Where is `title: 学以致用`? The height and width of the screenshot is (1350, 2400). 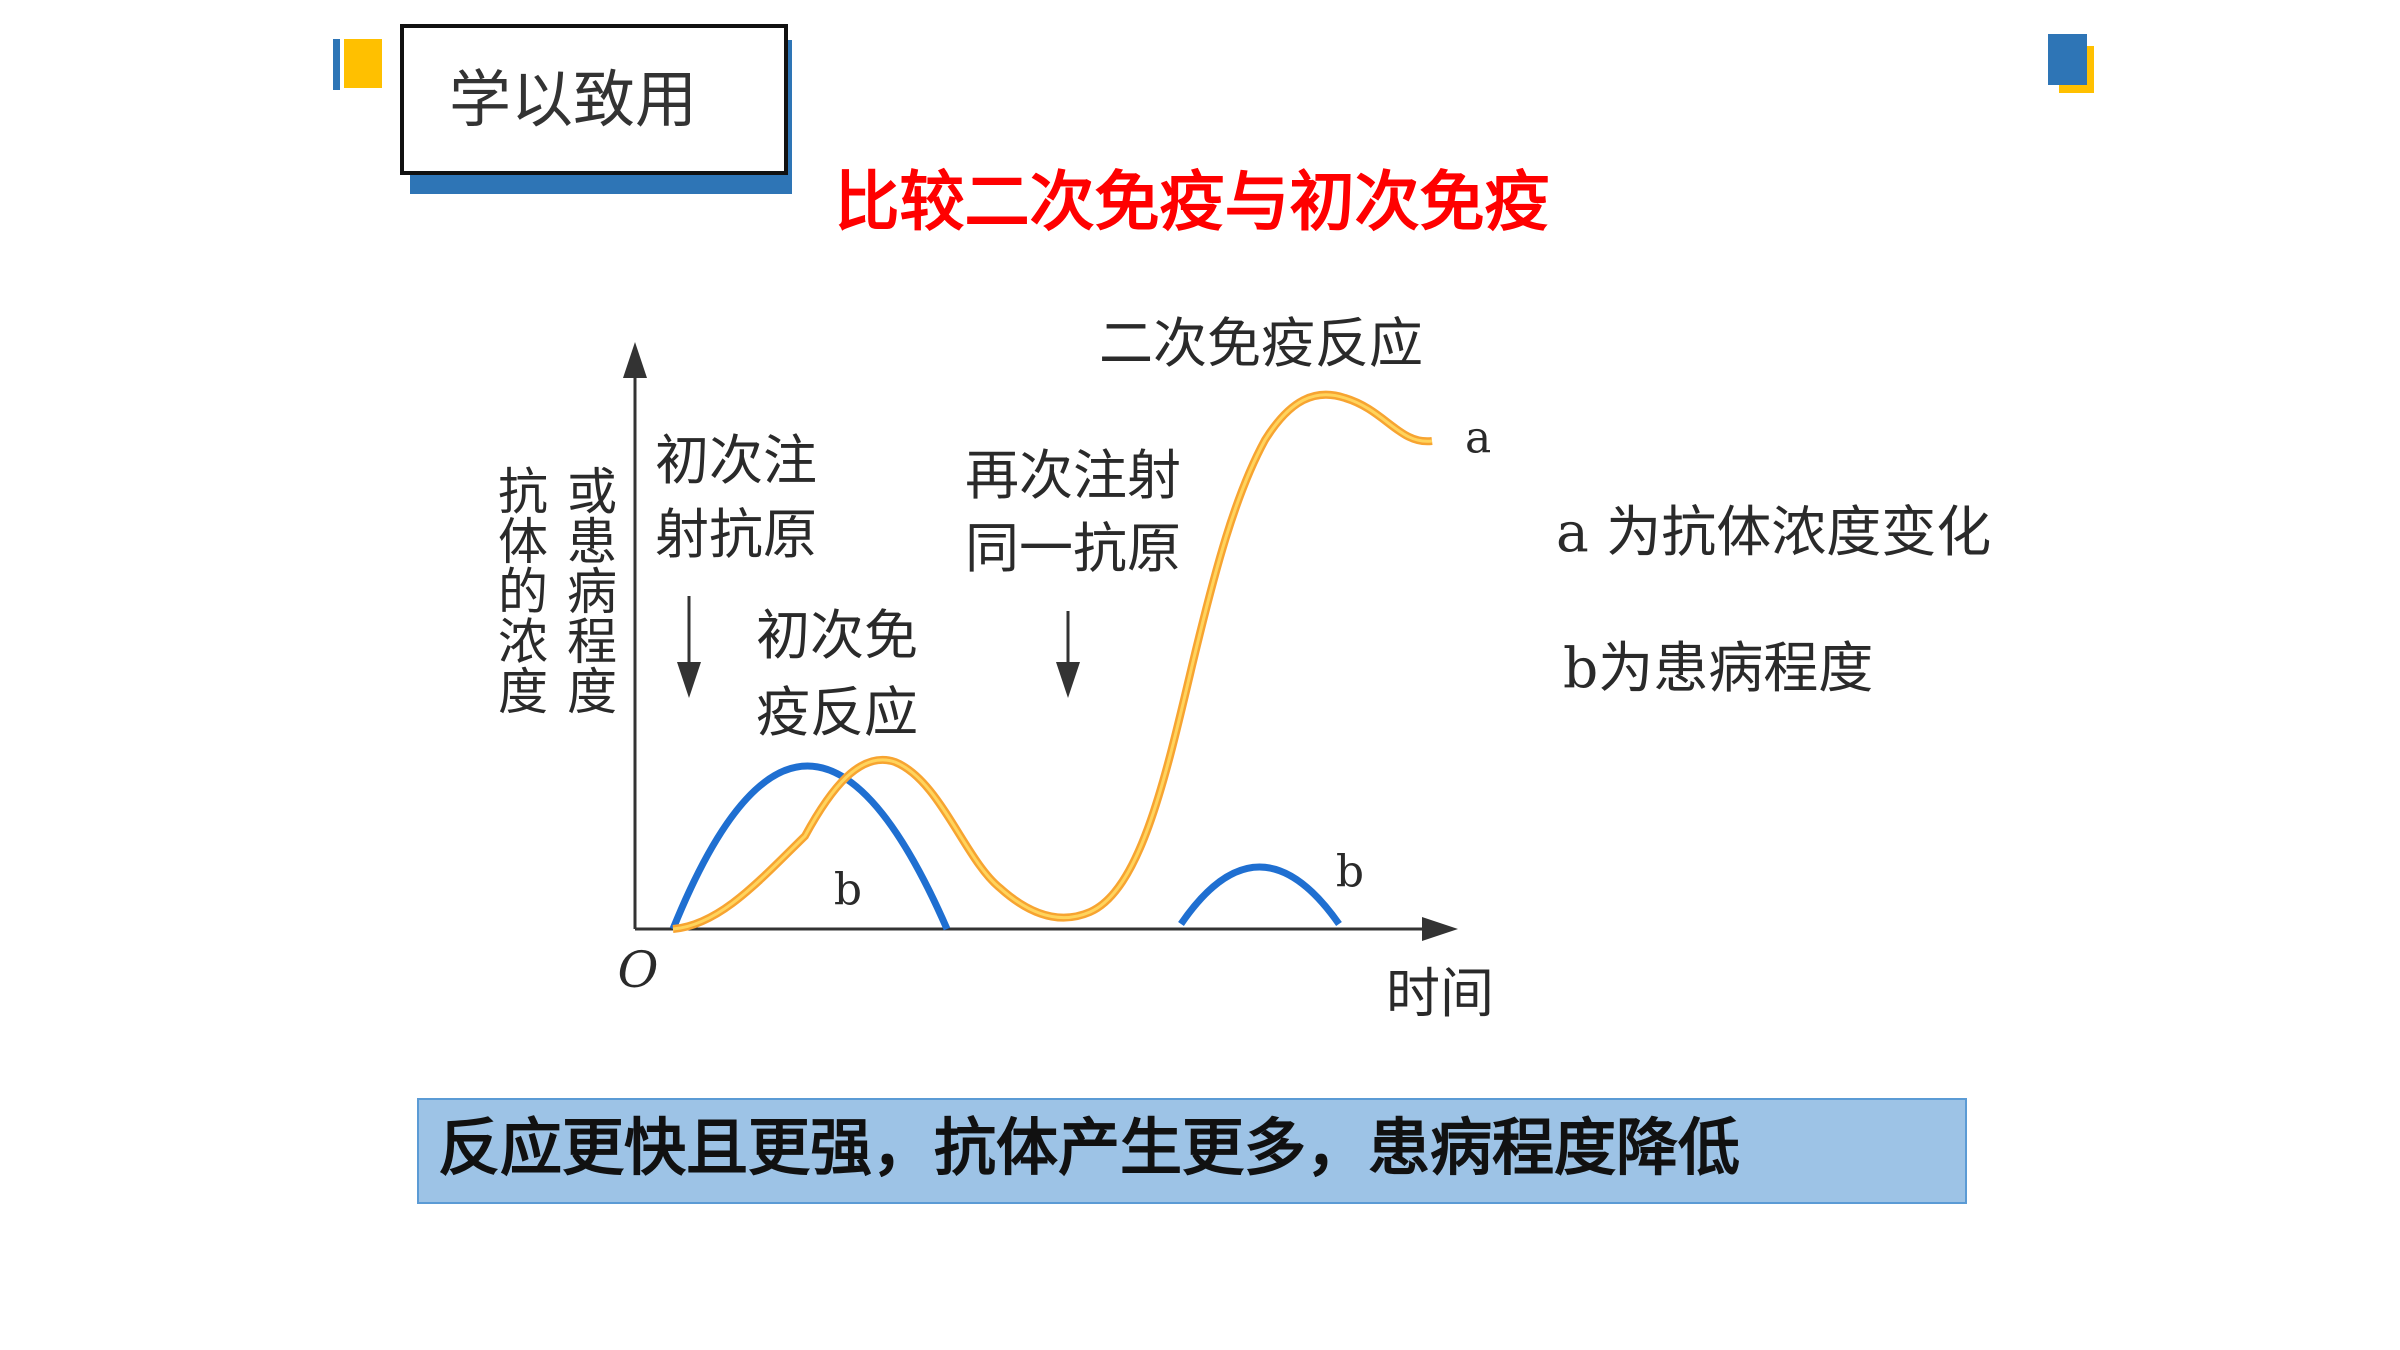
title: 学以致用 is located at coordinates (573, 99).